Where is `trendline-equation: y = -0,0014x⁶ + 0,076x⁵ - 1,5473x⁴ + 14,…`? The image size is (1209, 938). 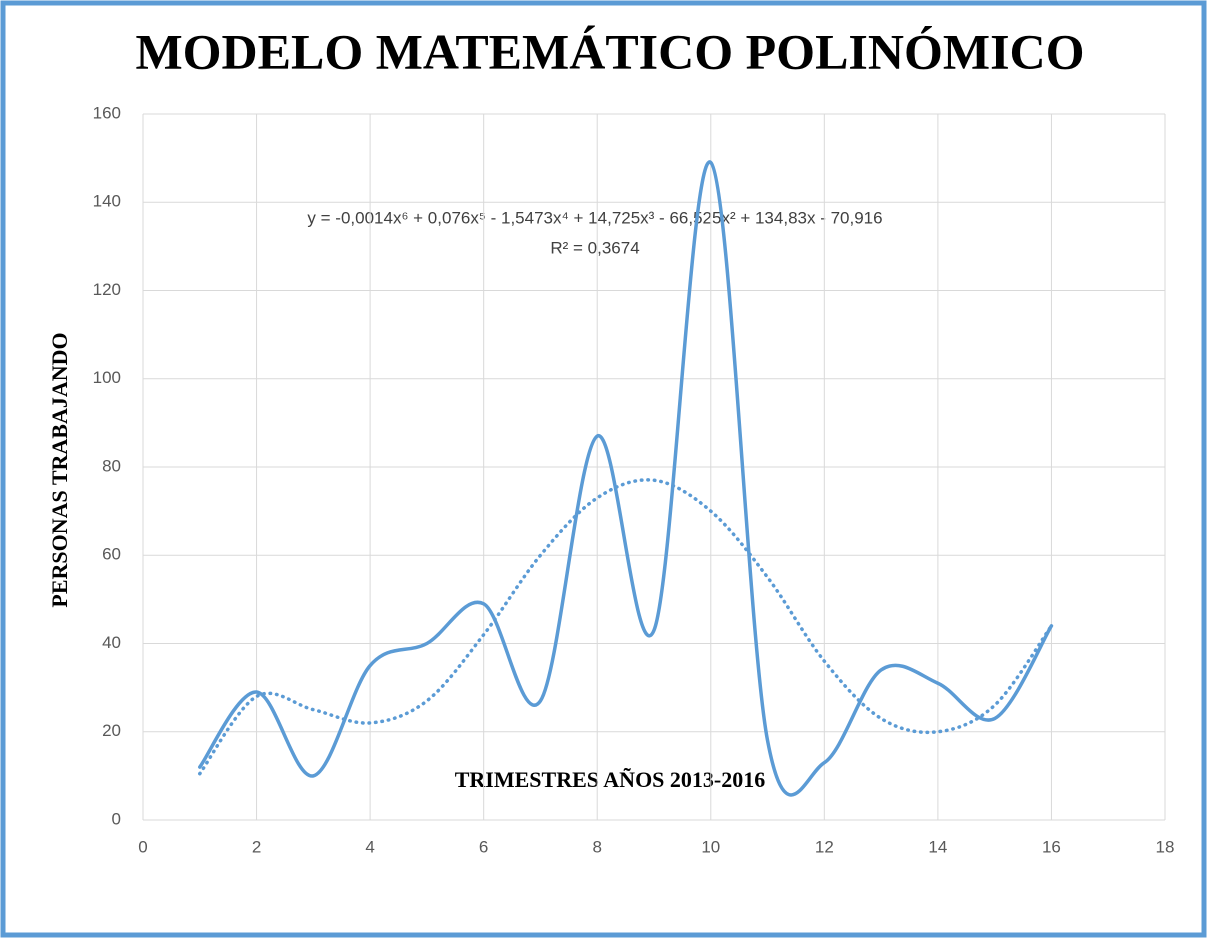
trendline-equation: y = -0,0014x⁶ + 0,076x⁵ - 1,5473x⁴ + 14,… is located at coordinates (594, 217).